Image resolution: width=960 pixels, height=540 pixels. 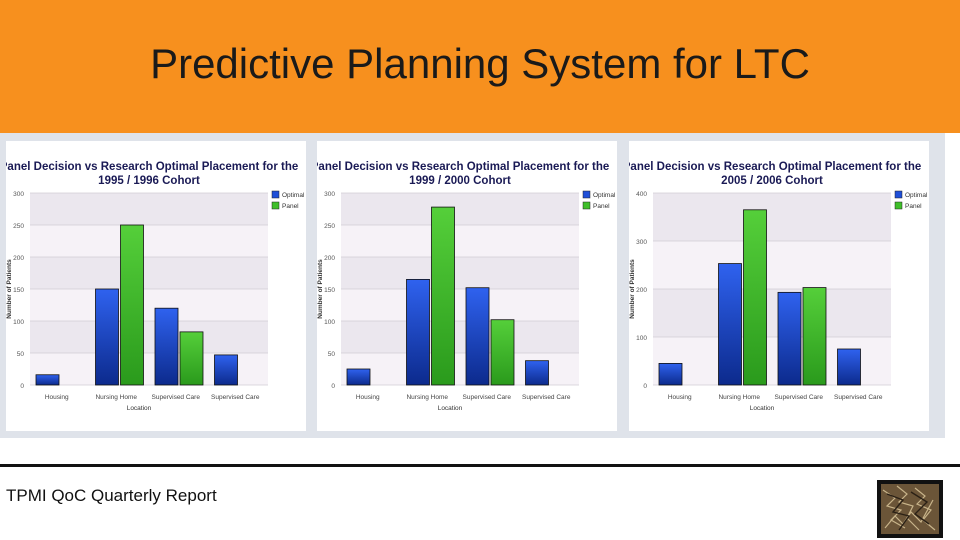 What do you see at coordinates (111, 495) in the screenshot?
I see `footer-text: TPMI QoC Quarterly Report` at bounding box center [111, 495].